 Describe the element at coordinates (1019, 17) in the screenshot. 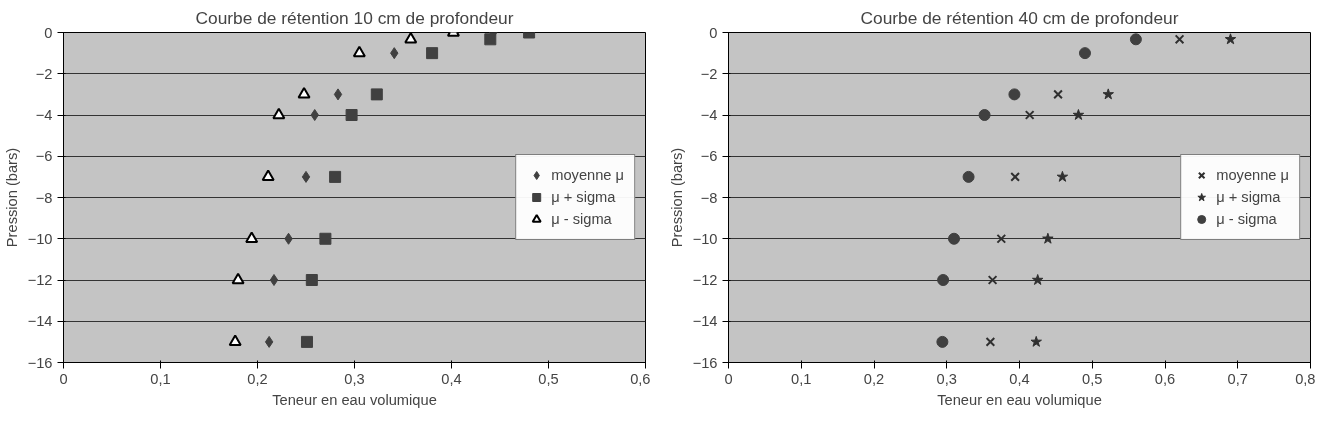

I see `chart-title: Courbe de rétention 40 cm de profondeur` at that location.